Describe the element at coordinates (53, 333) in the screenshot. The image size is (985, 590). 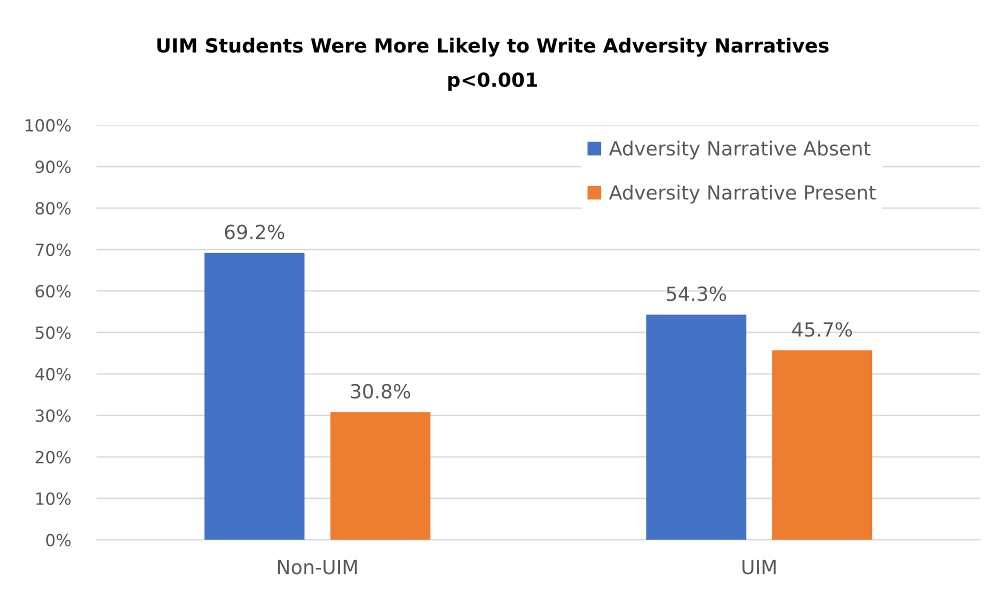
I see `y-tick-label: 50%` at that location.